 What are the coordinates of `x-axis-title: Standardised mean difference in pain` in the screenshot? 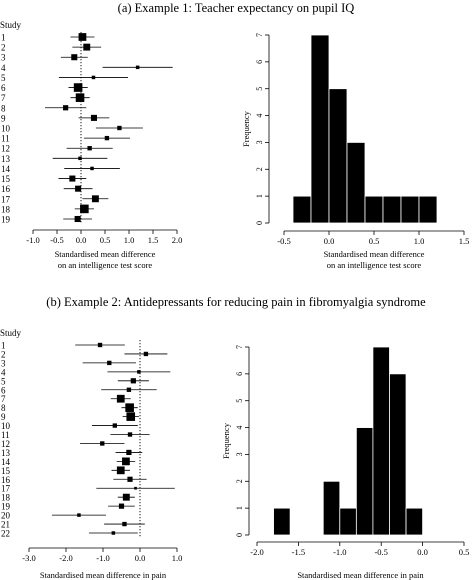 It's located at (360, 575).